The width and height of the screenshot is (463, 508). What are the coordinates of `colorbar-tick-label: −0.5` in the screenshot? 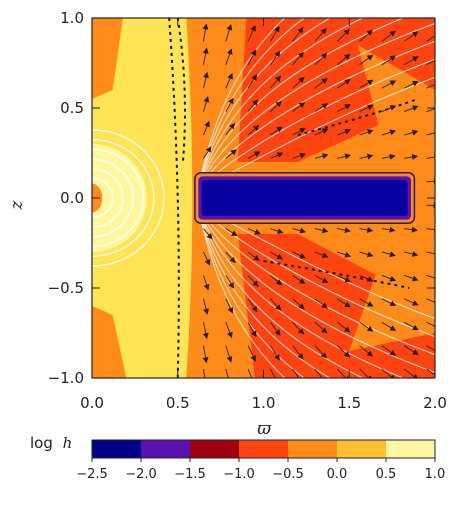 It's located at (288, 474).